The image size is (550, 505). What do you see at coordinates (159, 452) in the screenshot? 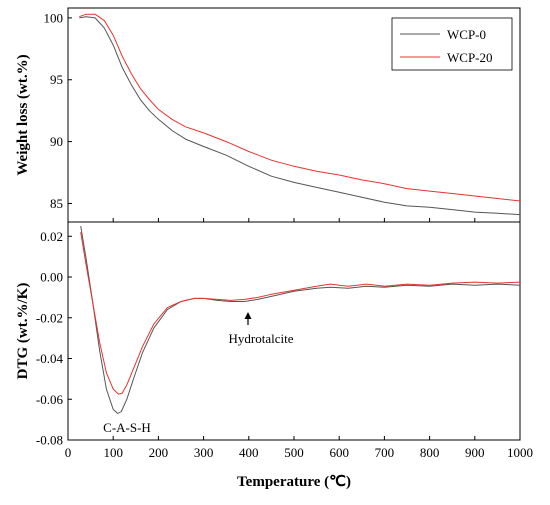
I see `x-tick-label: 200` at bounding box center [159, 452].